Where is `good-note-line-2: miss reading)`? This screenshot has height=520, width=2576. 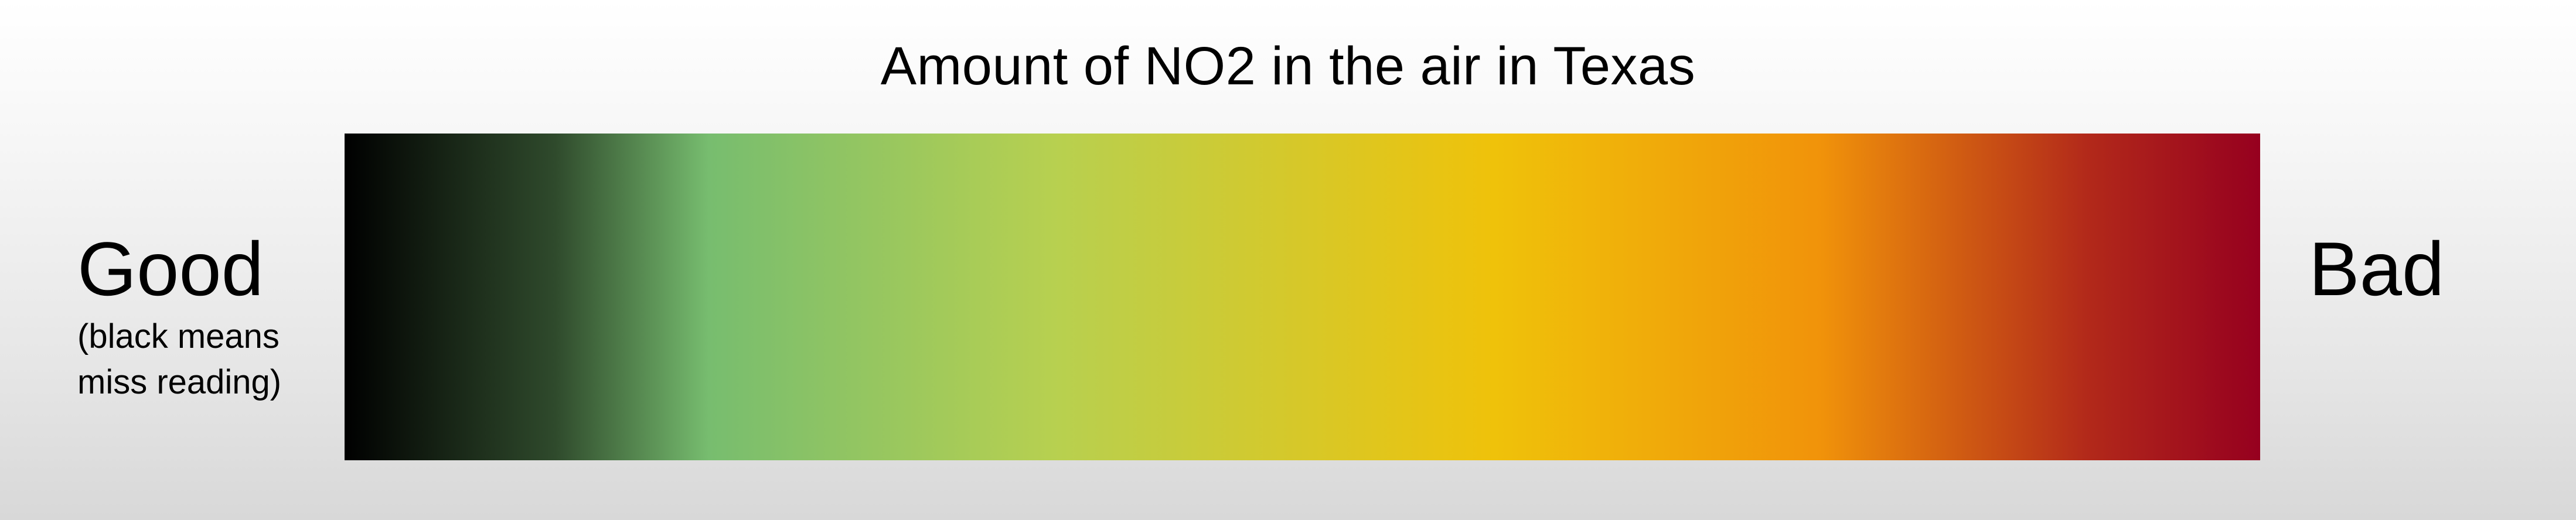
good-note-line-2: miss reading) is located at coordinates (179, 382).